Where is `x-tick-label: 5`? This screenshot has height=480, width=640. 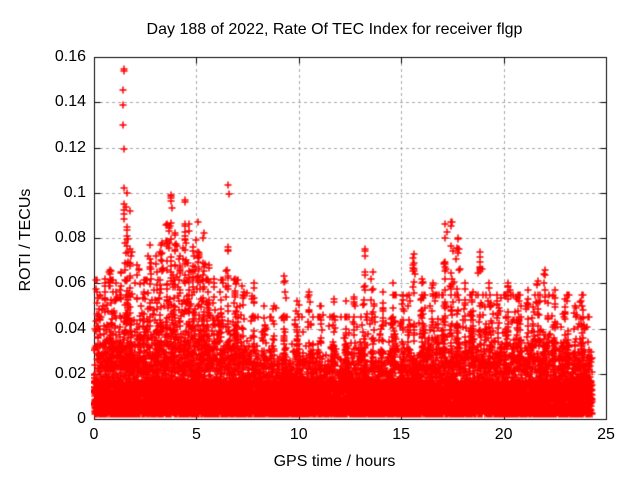
x-tick-label: 5 is located at coordinates (196, 434).